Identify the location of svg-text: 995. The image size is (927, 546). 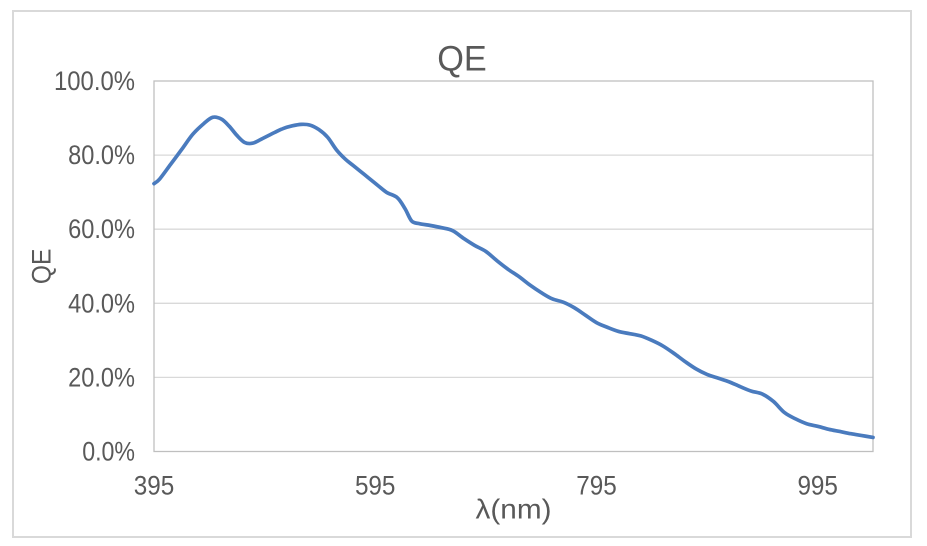
(817, 486).